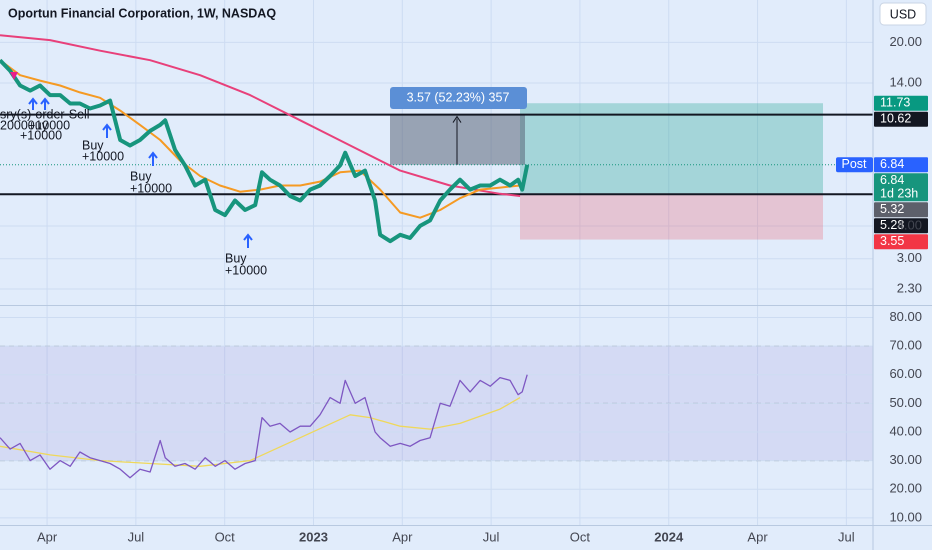 The height and width of the screenshot is (550, 932). What do you see at coordinates (899, 194) in the screenshot?
I see `countdown: 1d 23h` at bounding box center [899, 194].